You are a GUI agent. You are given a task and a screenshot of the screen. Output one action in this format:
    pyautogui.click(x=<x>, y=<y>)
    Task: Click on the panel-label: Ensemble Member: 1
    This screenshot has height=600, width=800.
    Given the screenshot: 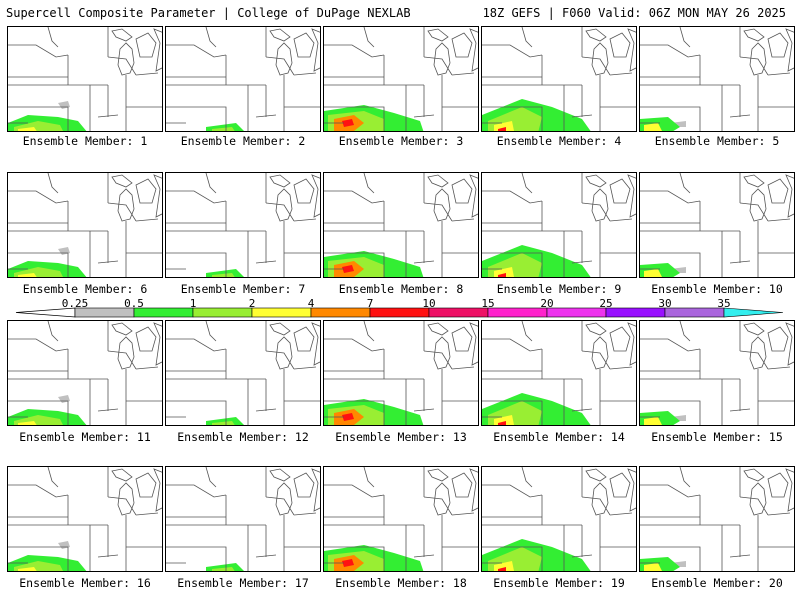 What is the action you would take?
    pyautogui.click(x=85, y=141)
    